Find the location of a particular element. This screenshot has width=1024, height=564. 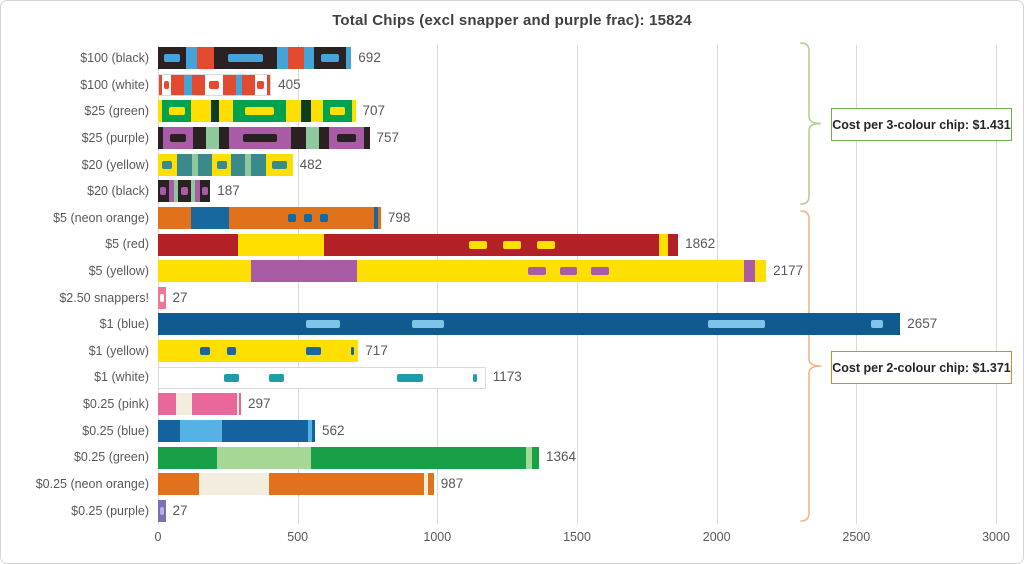

three-colour-cost-callout: Cost per 3-colour chip: $1.431 is located at coordinates (921, 124).